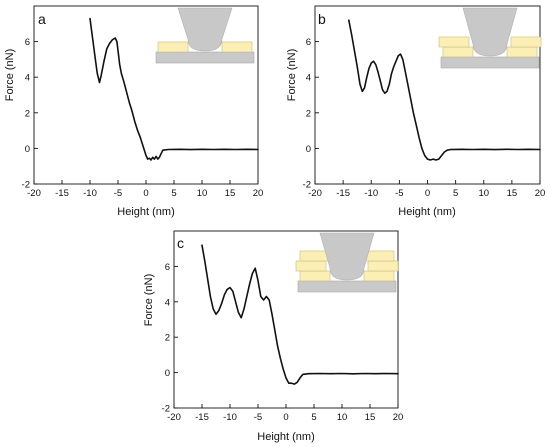  What do you see at coordinates (313, 417) in the screenshot?
I see `panel-c-x-tick-label: 5` at bounding box center [313, 417].